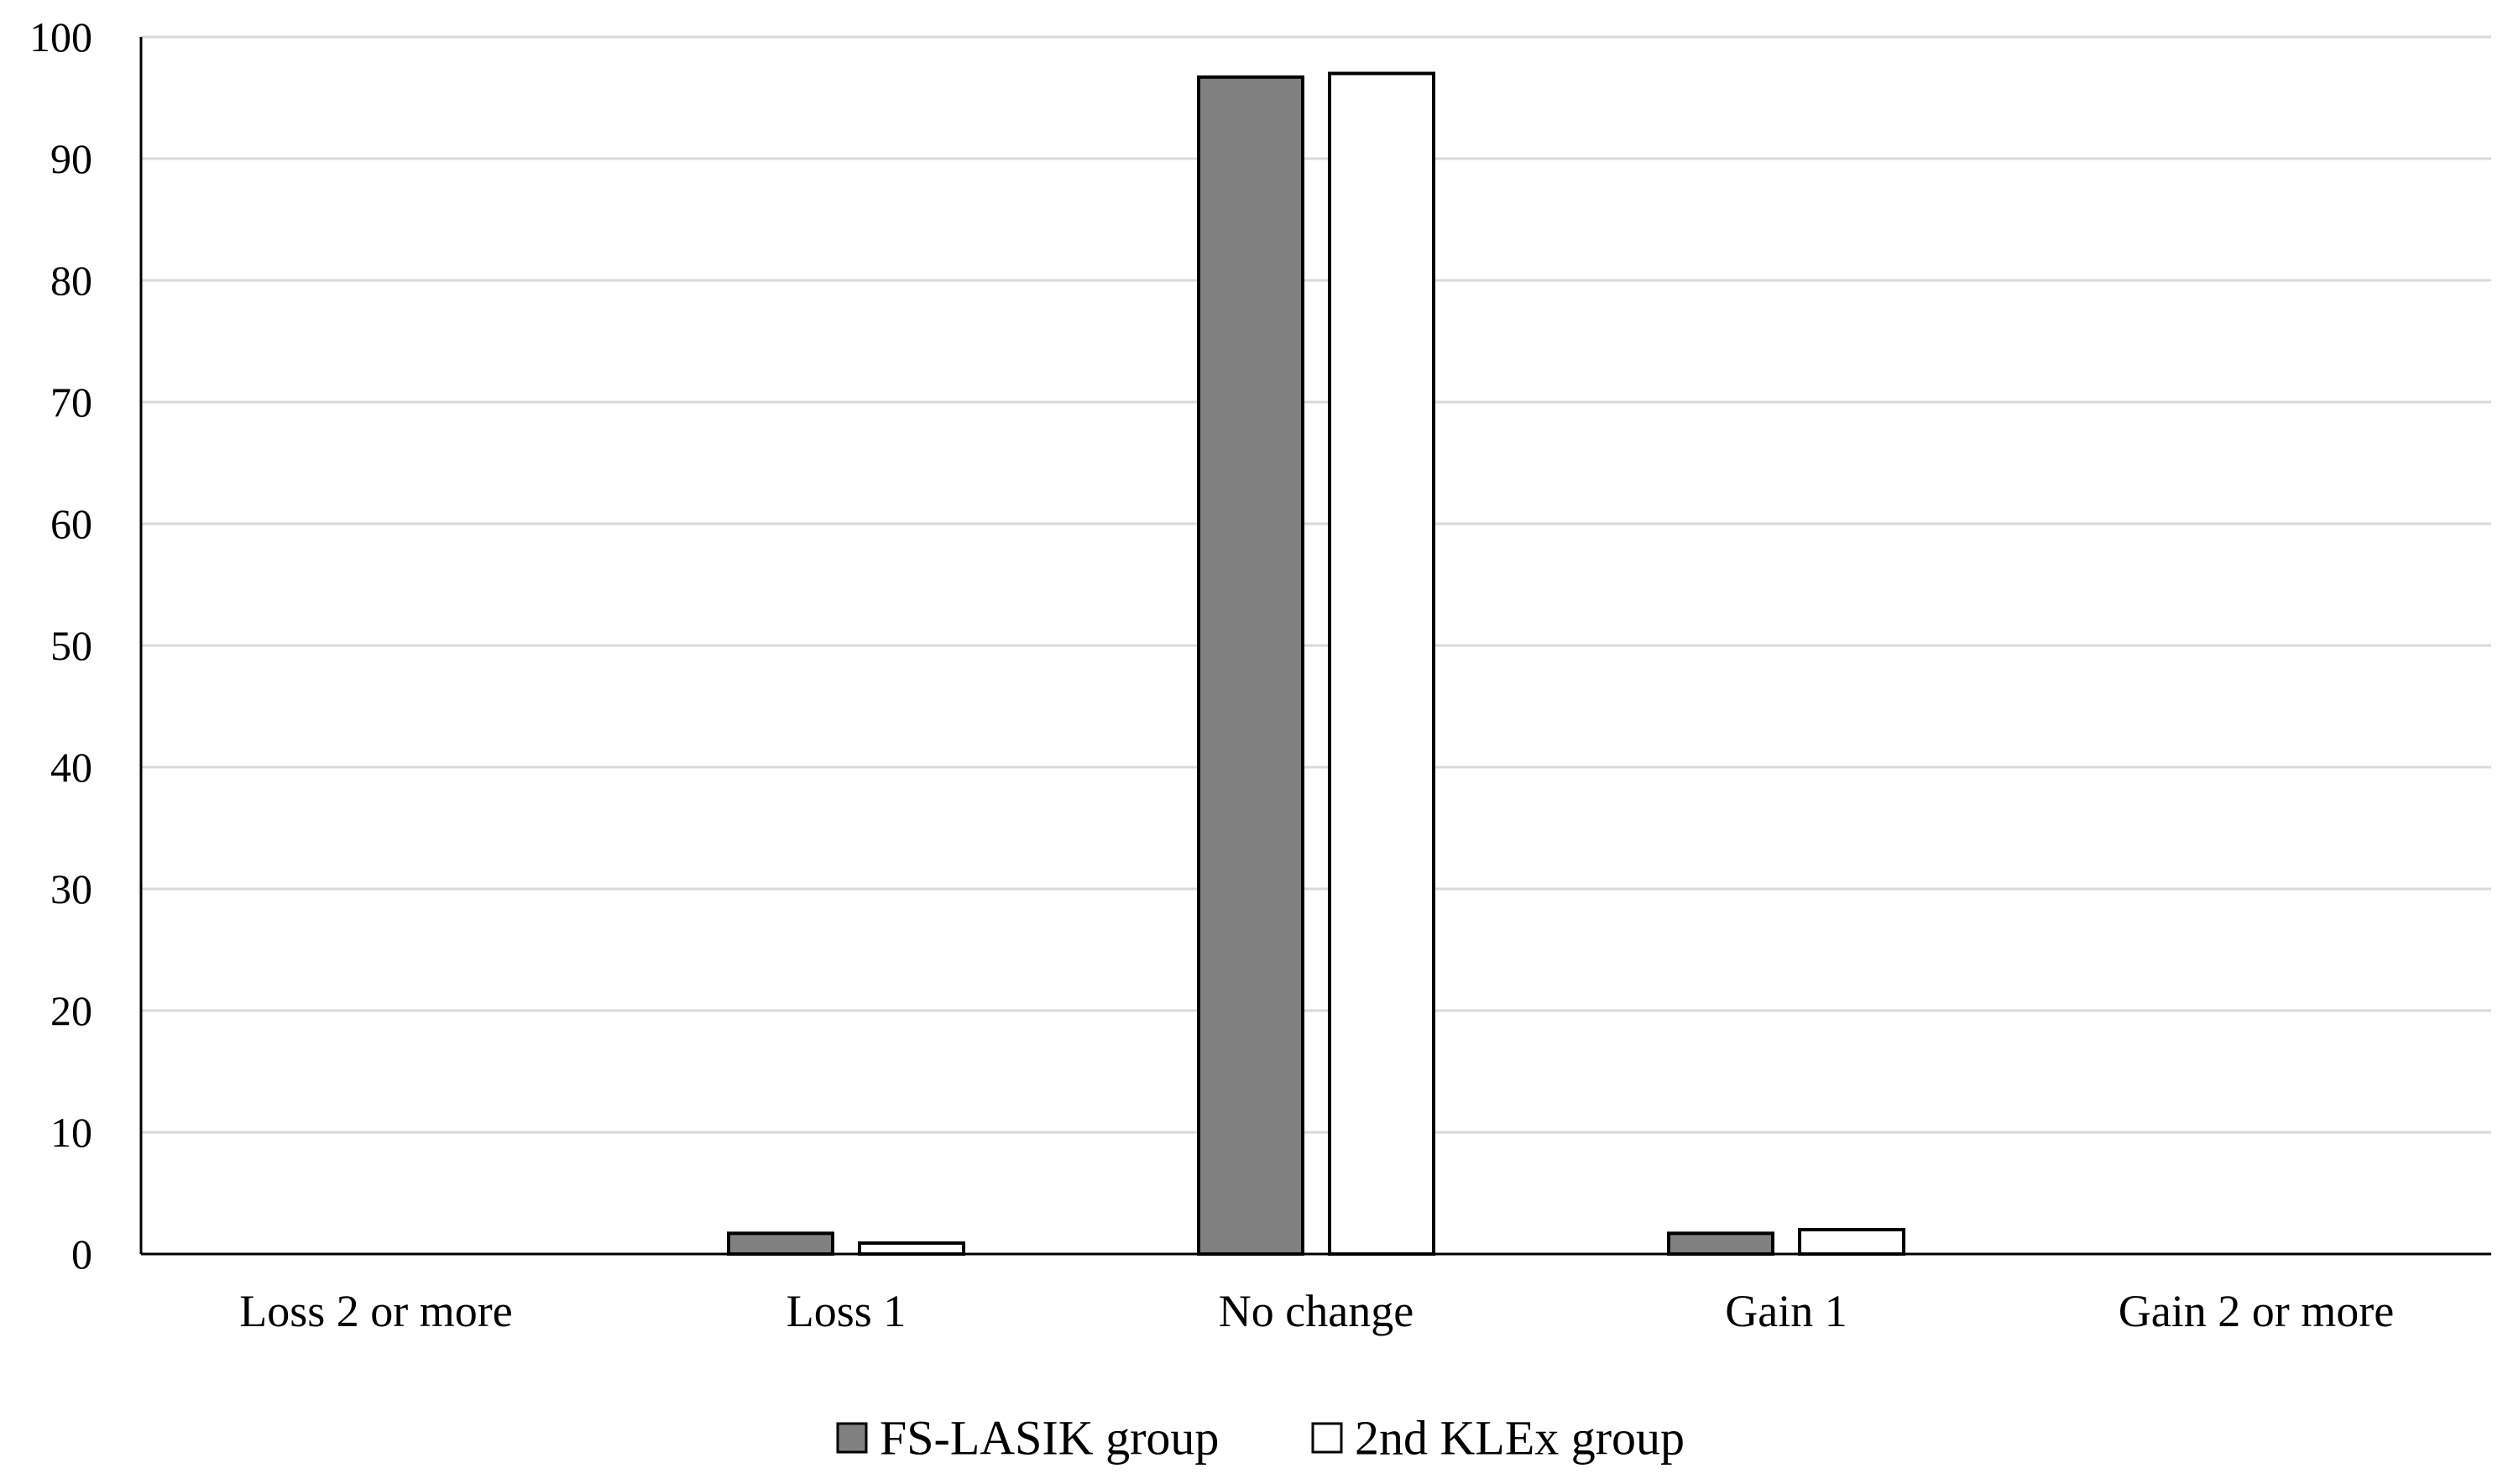  Describe the element at coordinates (71, 1132) in the screenshot. I see `y-tick-label: 10` at that location.